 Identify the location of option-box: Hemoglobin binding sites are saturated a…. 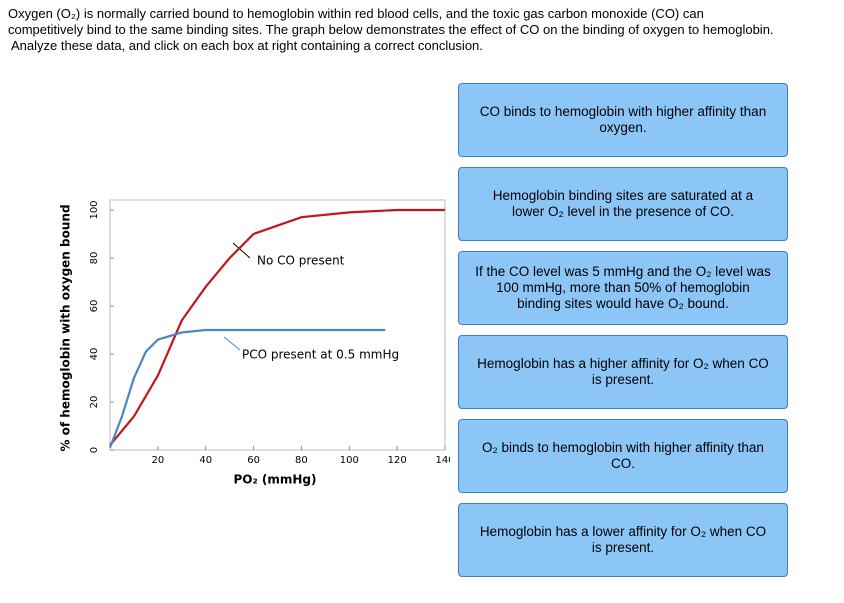
(623, 204).